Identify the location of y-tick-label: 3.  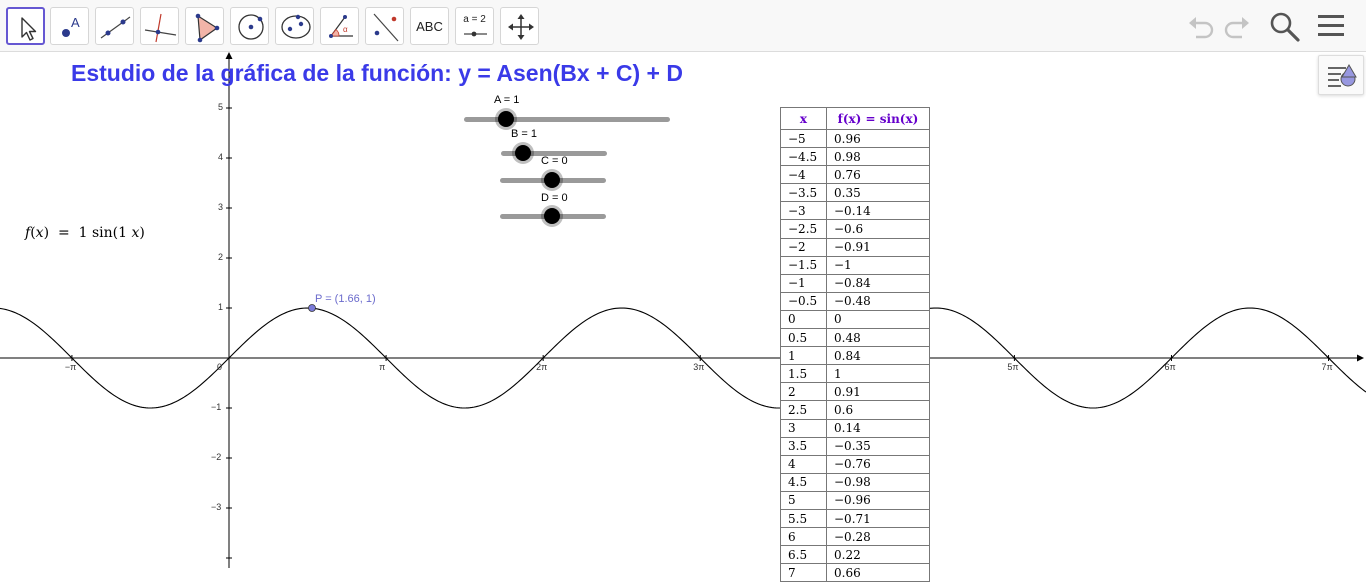
(221, 207).